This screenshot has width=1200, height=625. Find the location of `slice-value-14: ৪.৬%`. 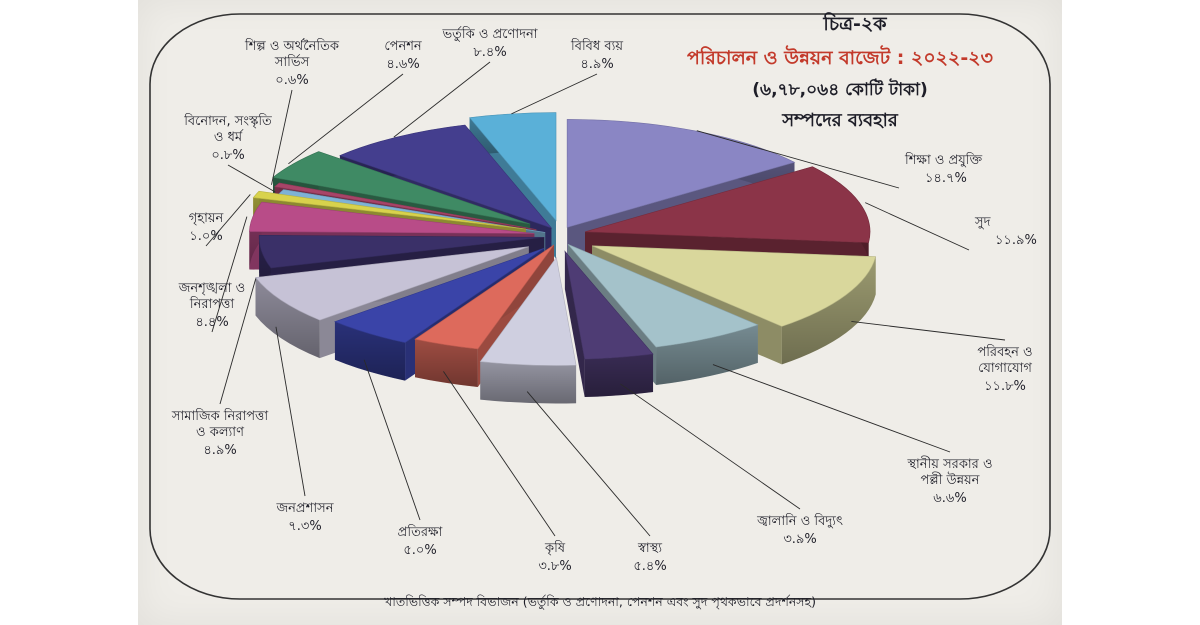

slice-value-14: ৪.৬% is located at coordinates (402, 64).